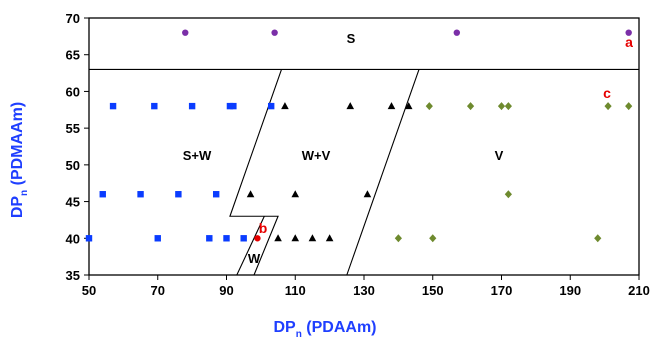 The image size is (654, 343). Describe the element at coordinates (24, 193) in the screenshot. I see `y-axis-label-subscript: n` at that location.